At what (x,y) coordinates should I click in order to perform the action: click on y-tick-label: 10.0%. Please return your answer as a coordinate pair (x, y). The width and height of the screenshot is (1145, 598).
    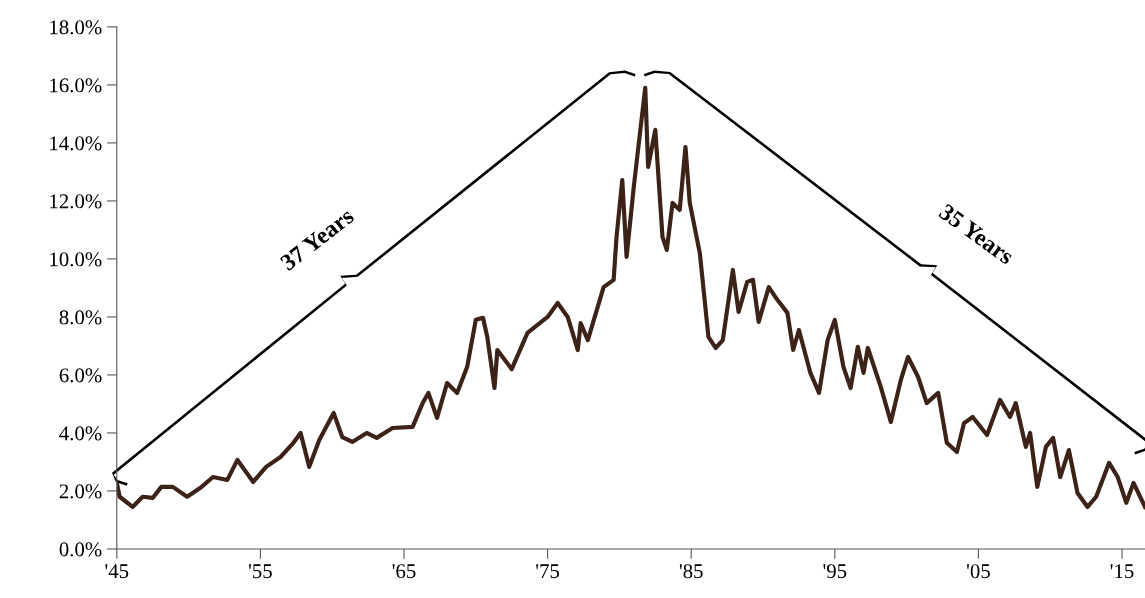
    Looking at the image, I should click on (76, 259).